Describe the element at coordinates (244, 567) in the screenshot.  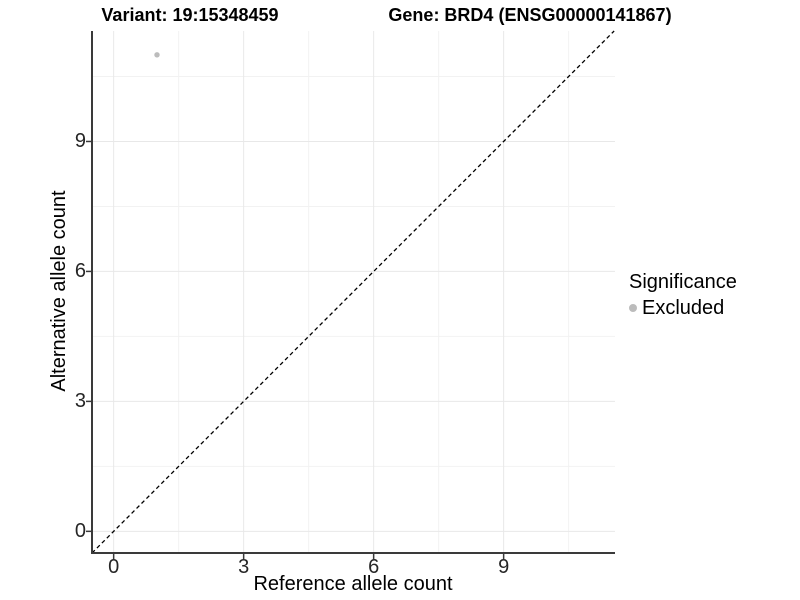
I see `x-tick-label: 3` at that location.